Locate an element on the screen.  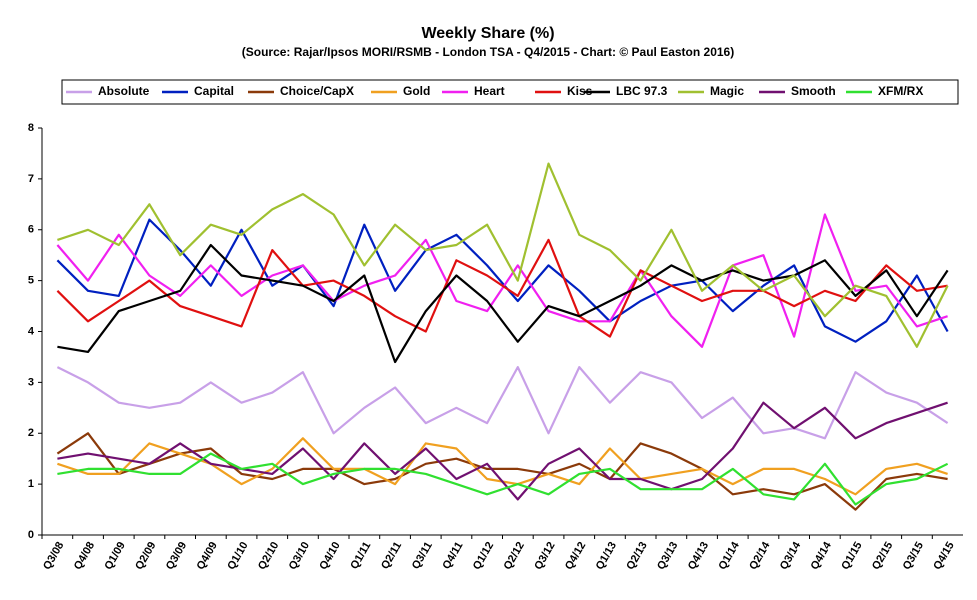
x-tick-label: Q2/09 is located at coordinates (145, 556).